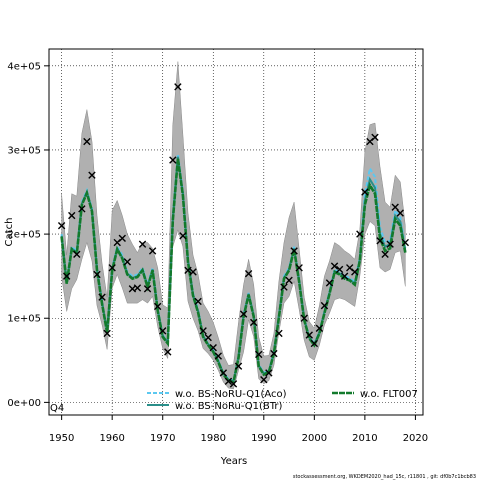 The width and height of the screenshot is (480, 480). I want to click on y-tick-label: 0e+00, so click(24, 403).